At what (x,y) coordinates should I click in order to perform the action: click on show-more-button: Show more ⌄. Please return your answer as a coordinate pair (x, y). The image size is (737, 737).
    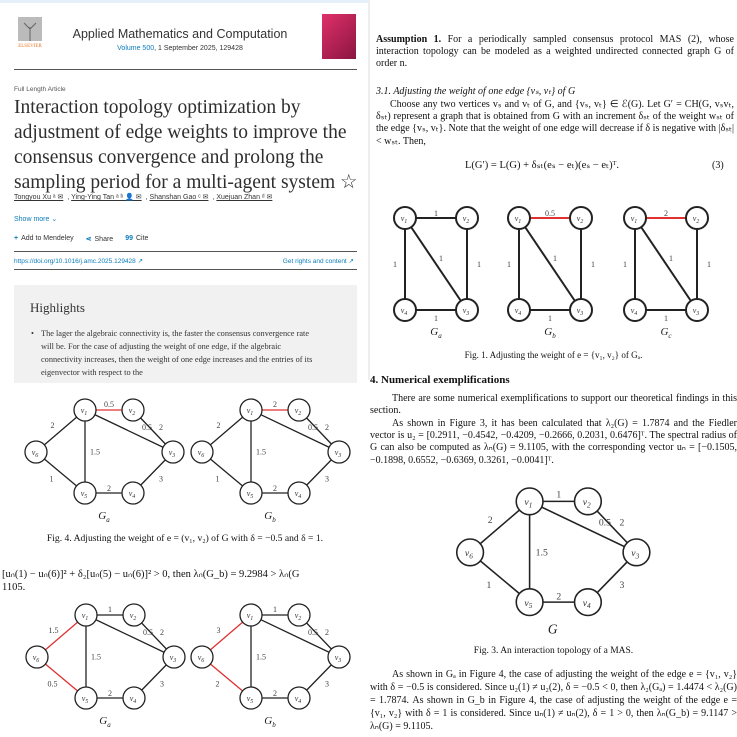
    Looking at the image, I should click on (36, 219).